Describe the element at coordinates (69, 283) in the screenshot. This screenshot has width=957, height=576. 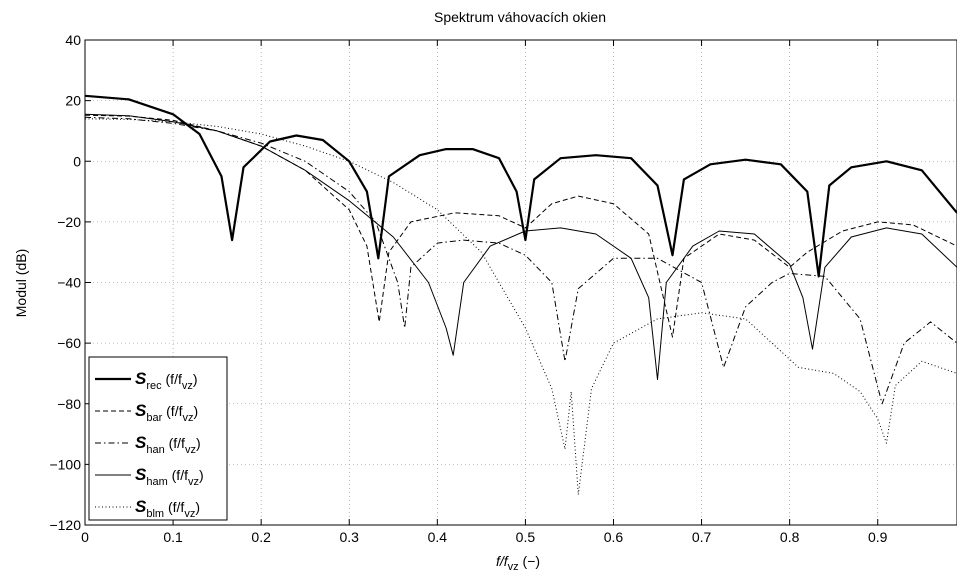
I see `y-tick-label: −40` at that location.